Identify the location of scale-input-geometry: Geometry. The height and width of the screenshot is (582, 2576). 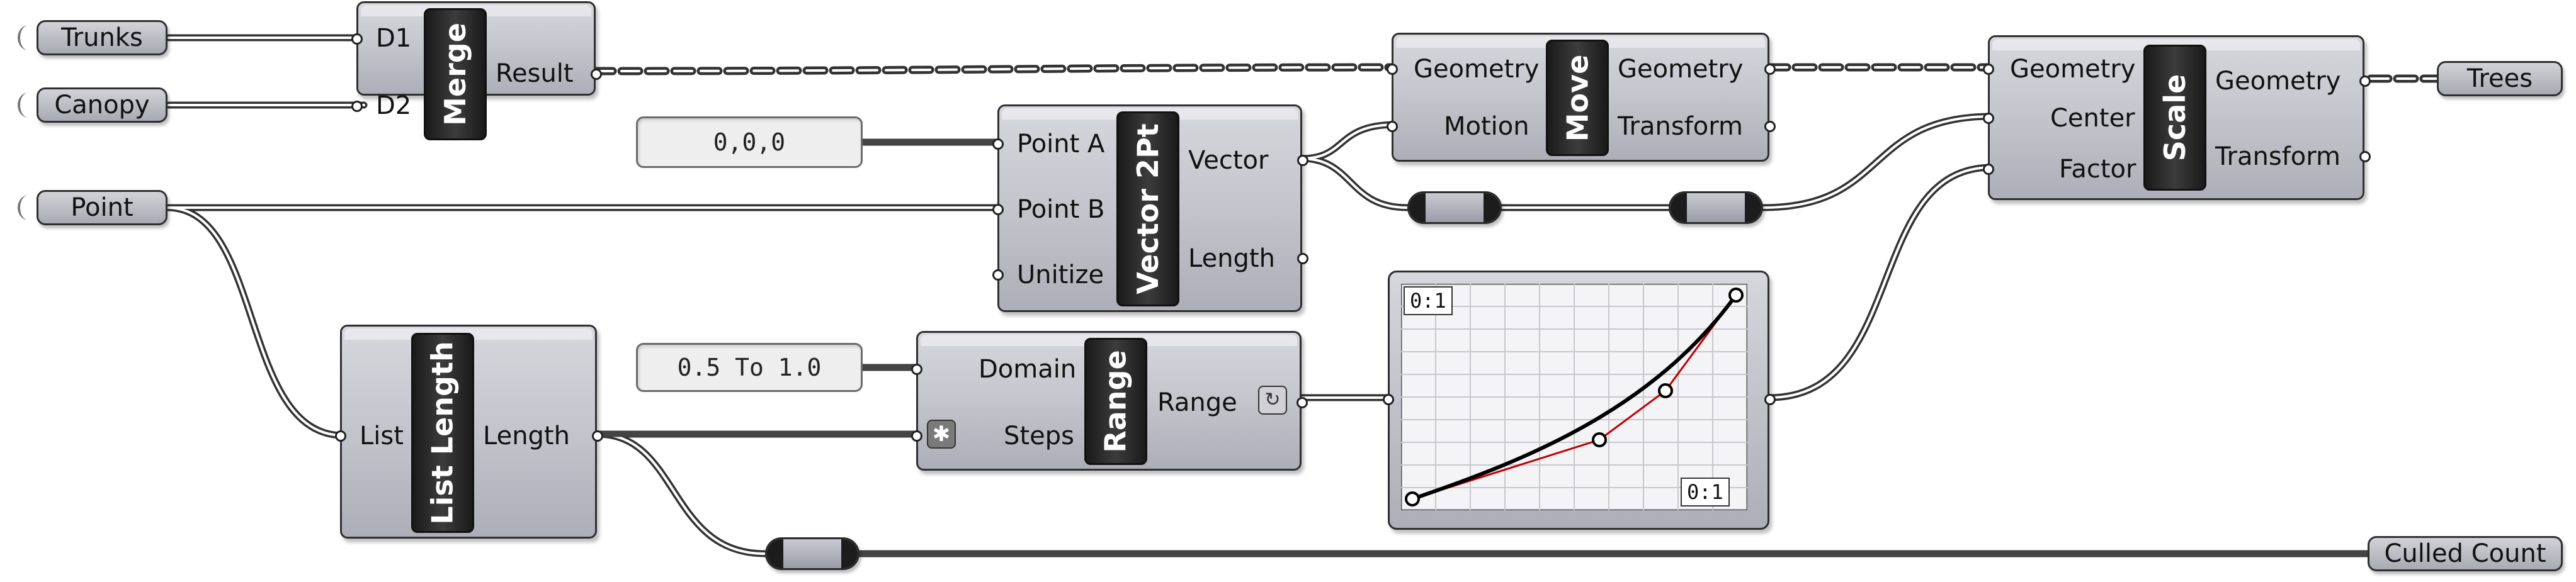
(2073, 69).